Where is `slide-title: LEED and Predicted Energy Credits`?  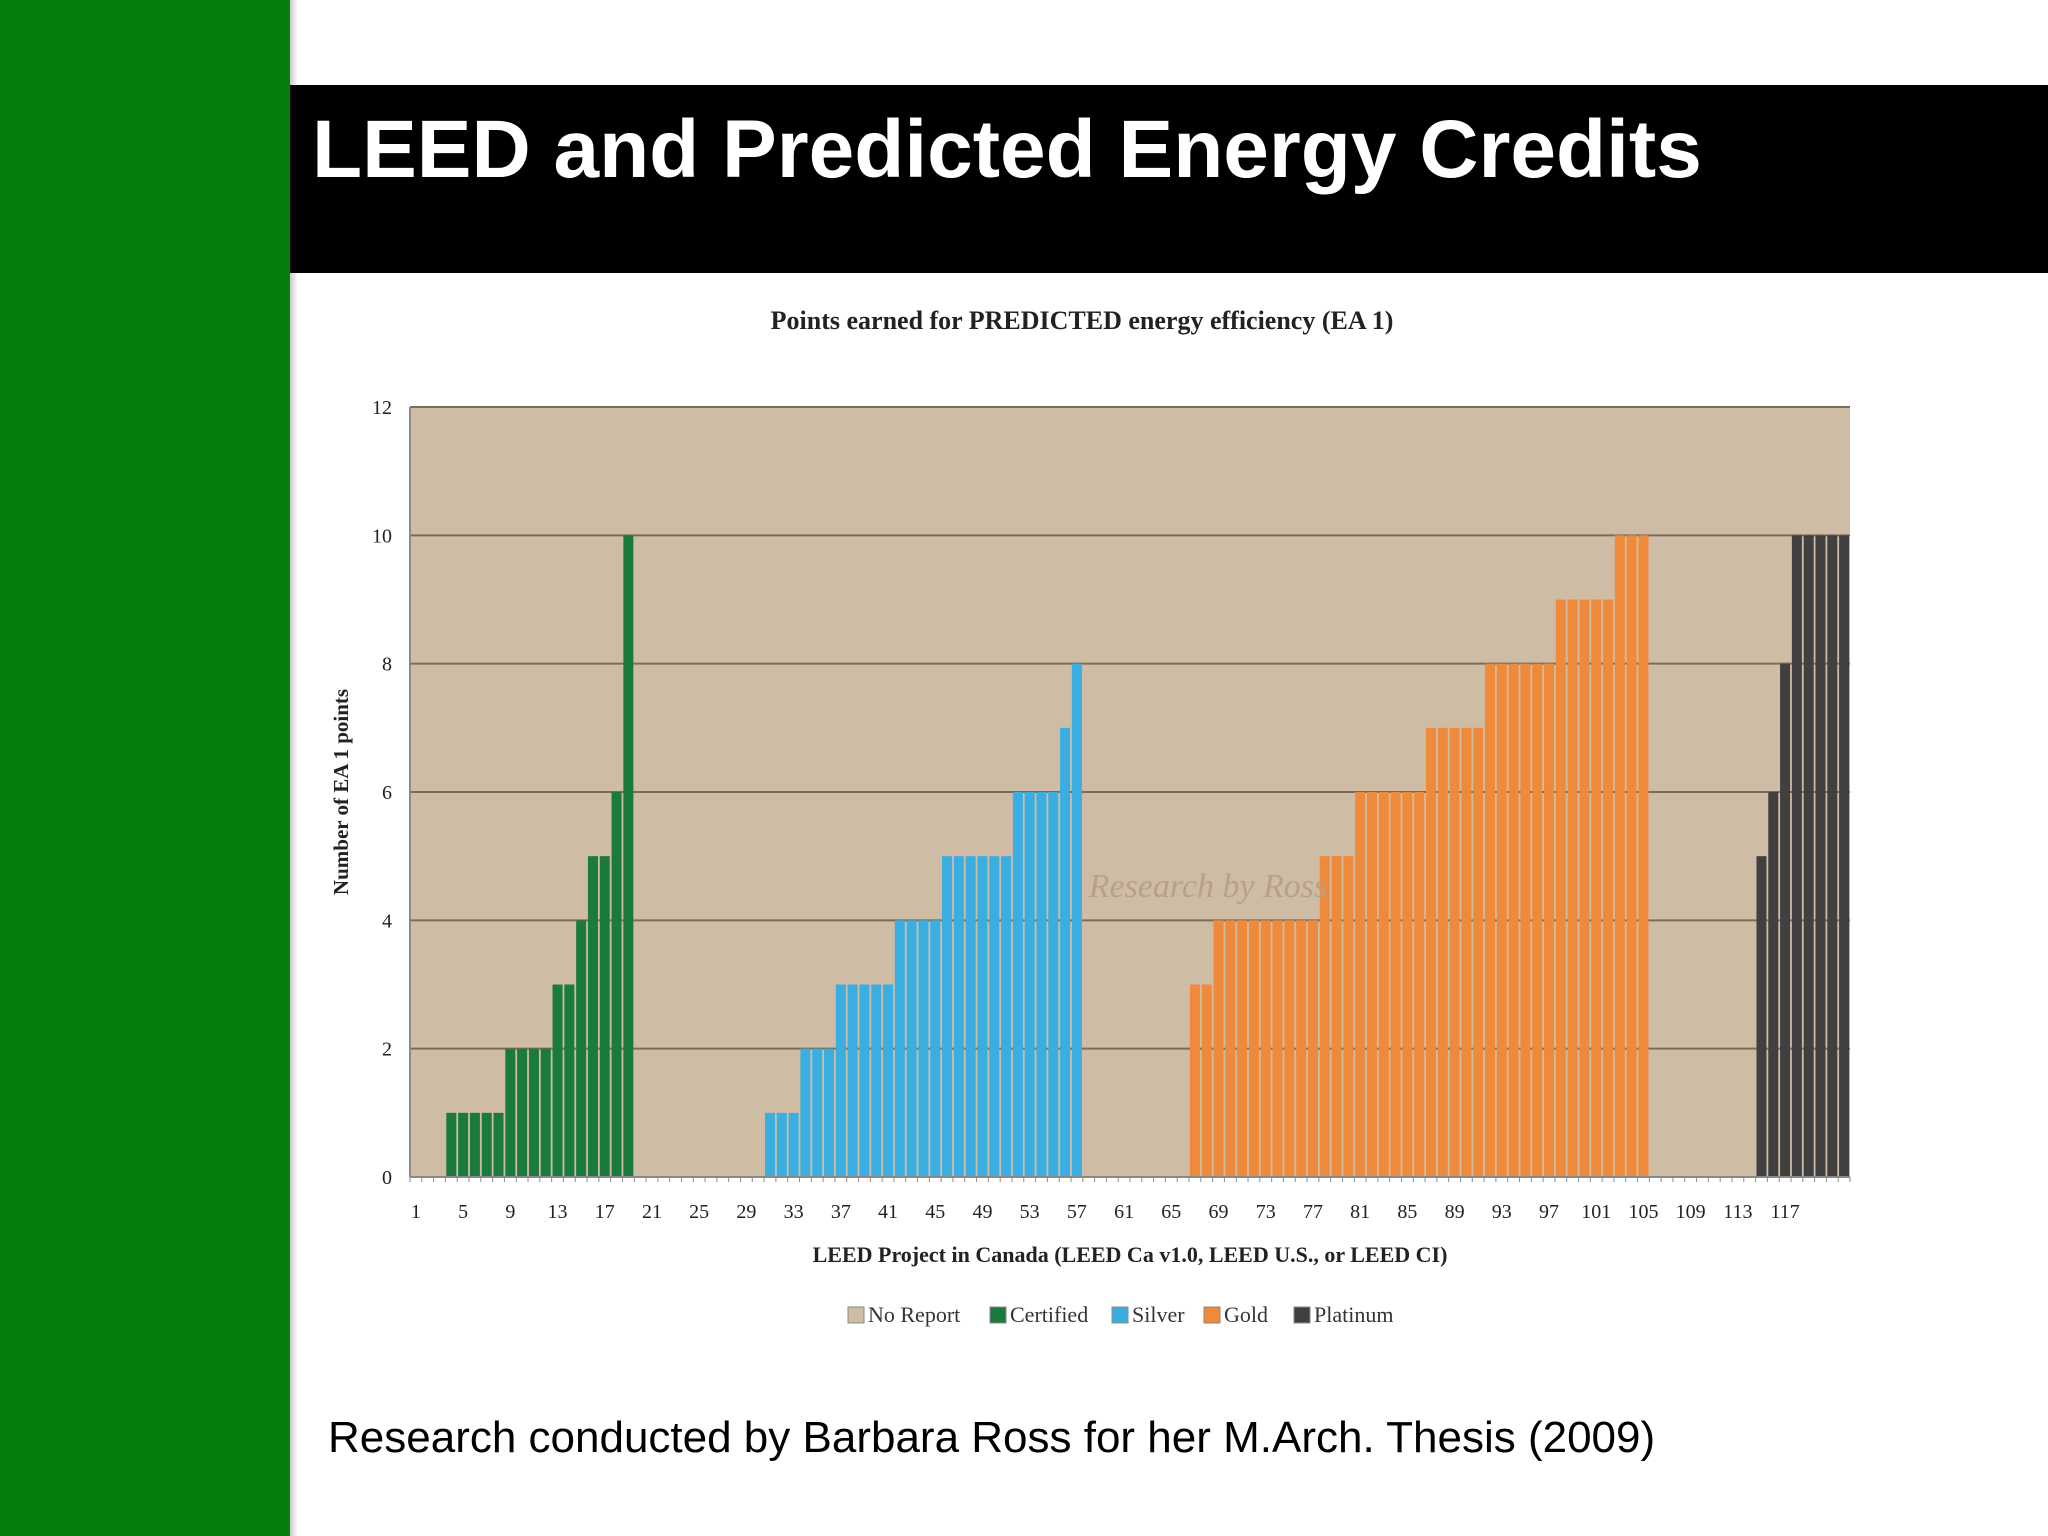
slide-title: LEED and Predicted Energy Credits is located at coordinates (1007, 149).